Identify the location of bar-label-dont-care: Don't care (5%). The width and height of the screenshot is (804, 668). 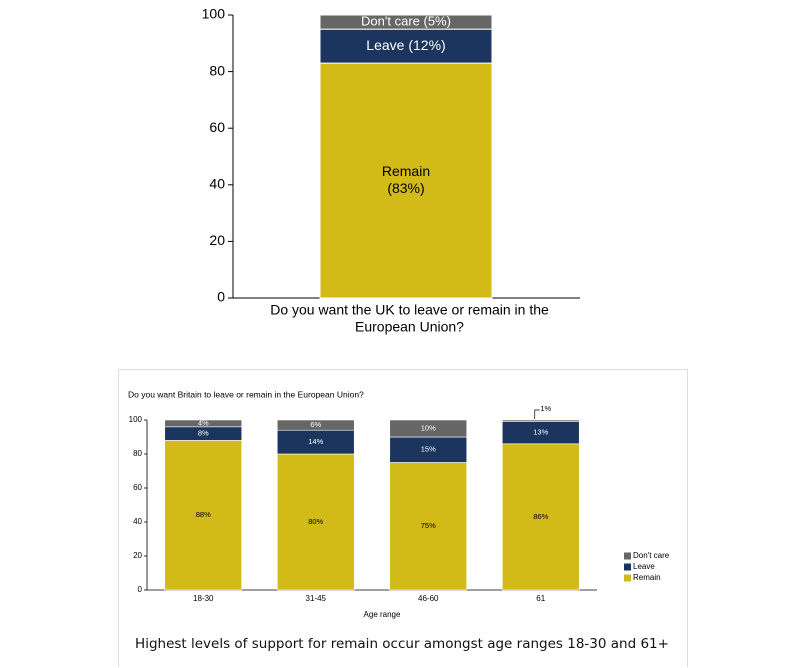
(406, 21).